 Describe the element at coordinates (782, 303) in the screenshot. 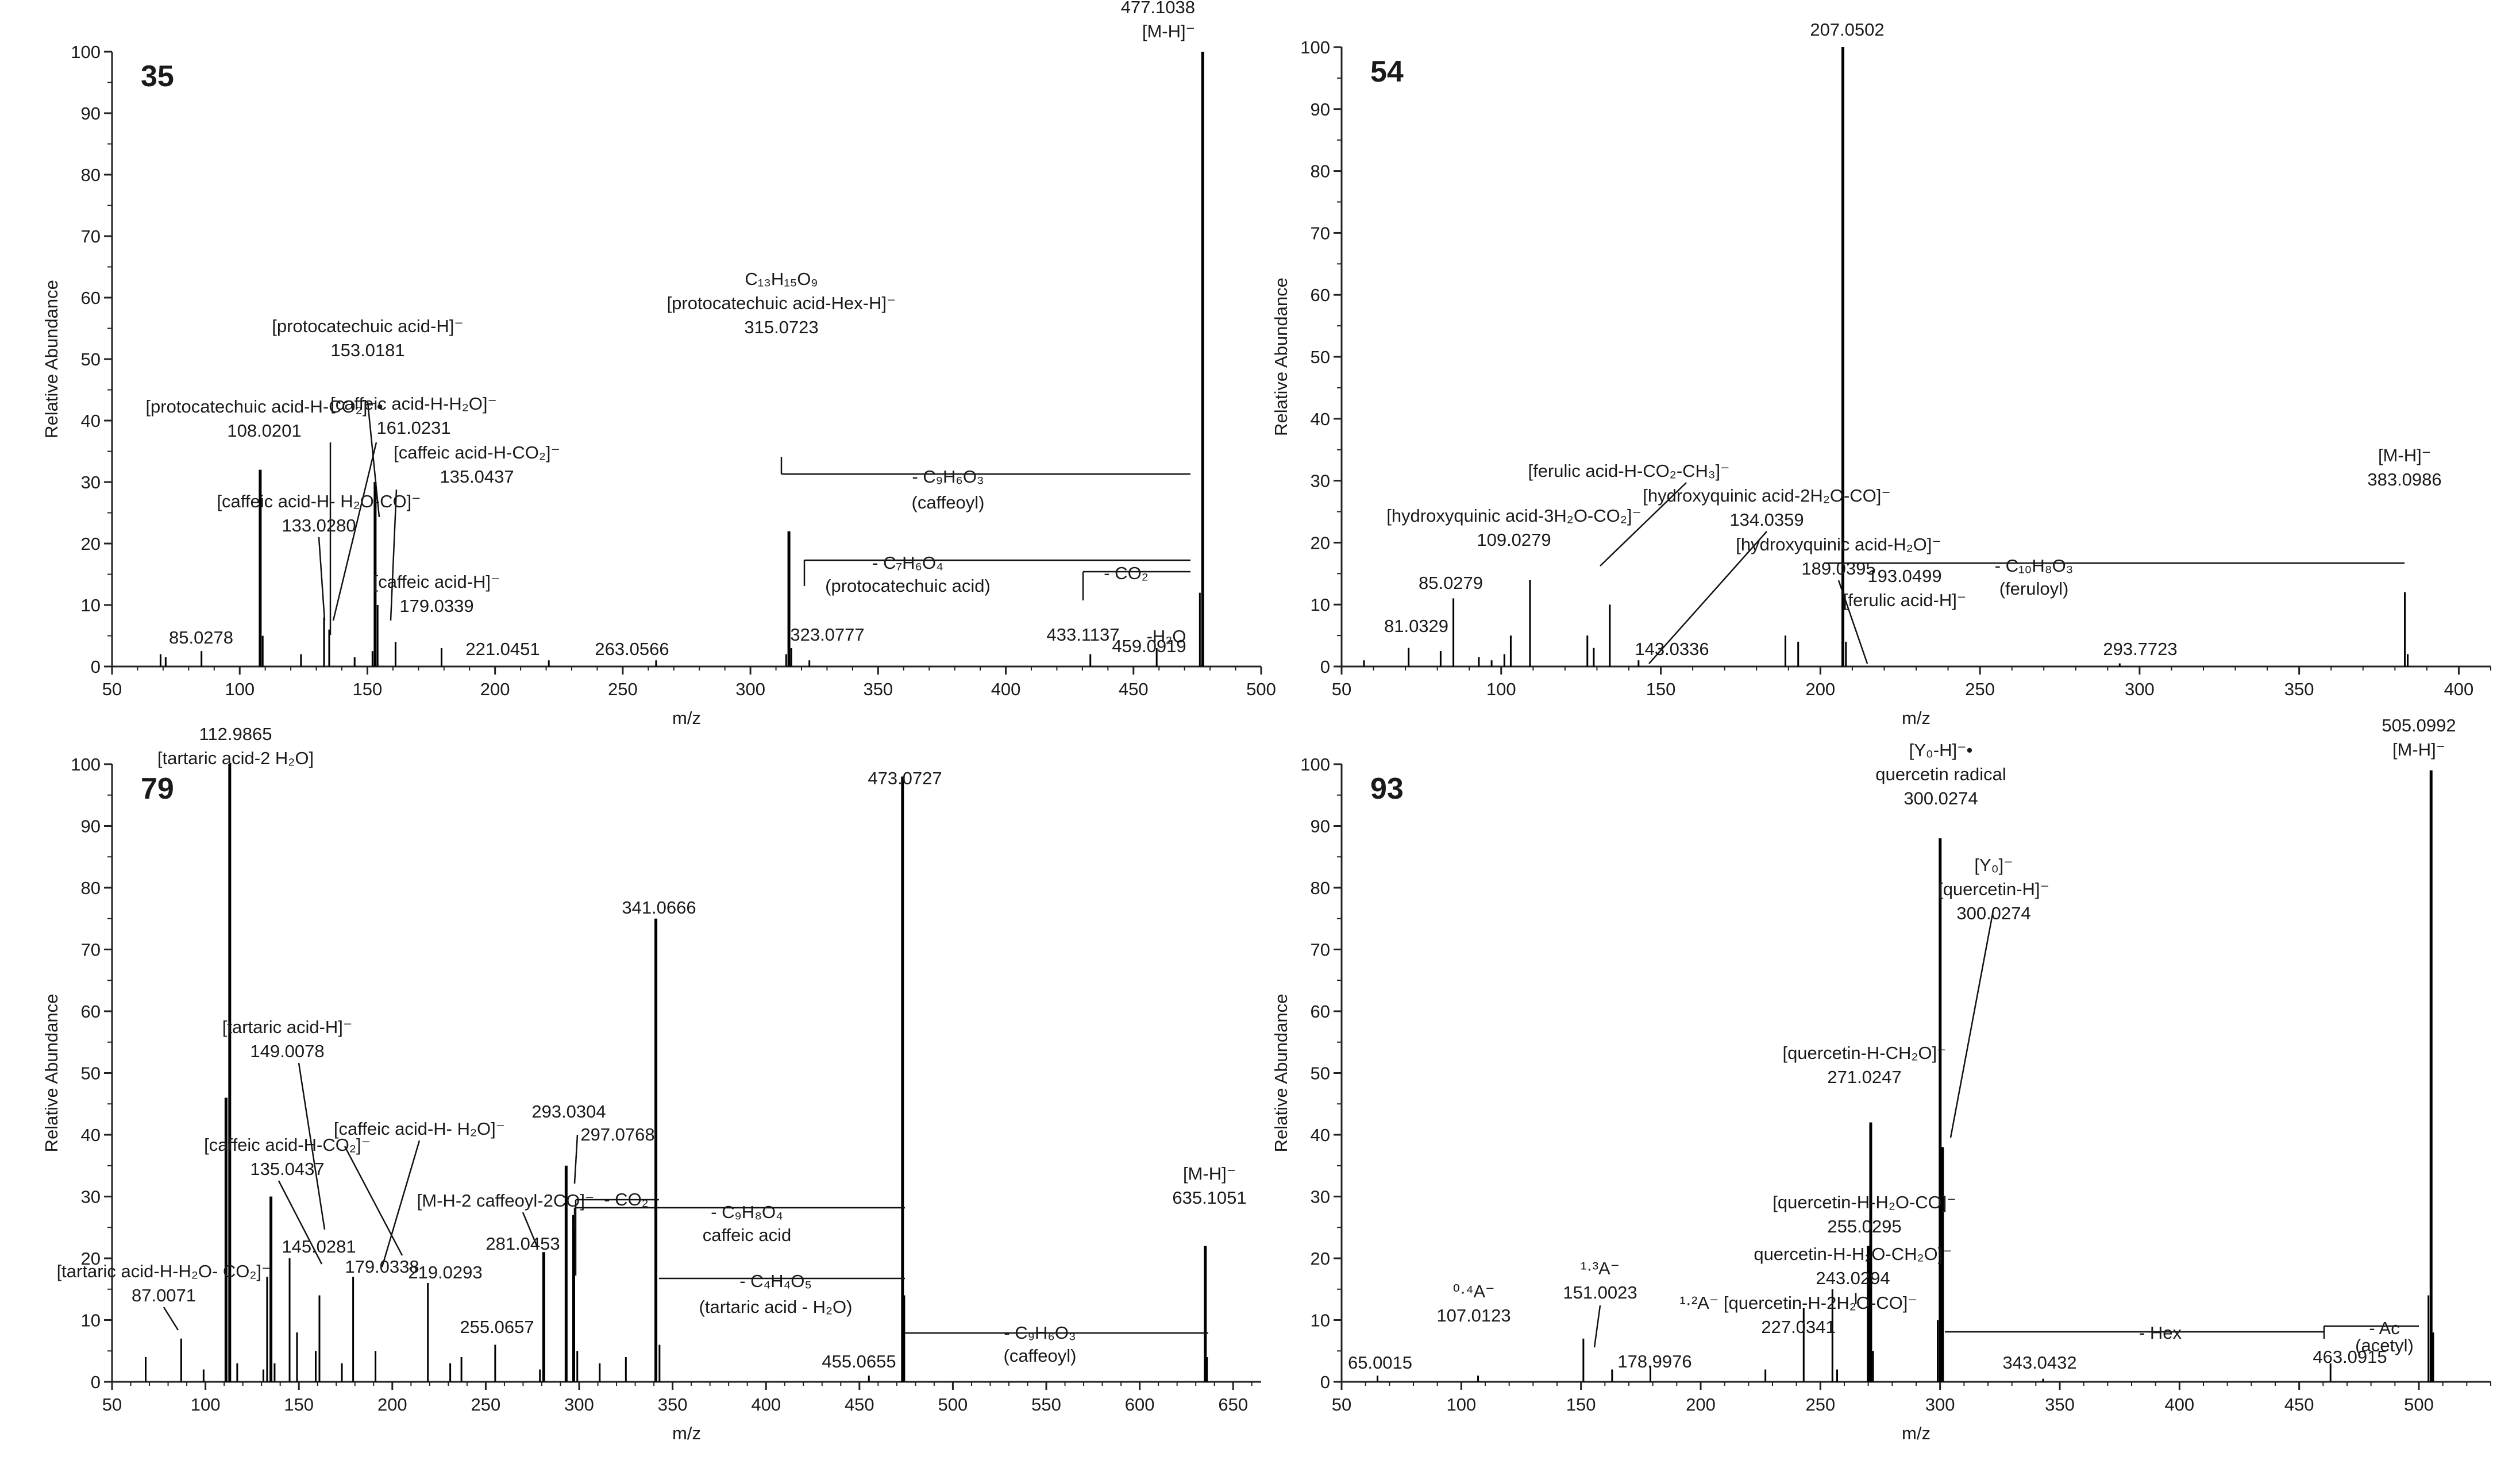

I see `peak-annotation: [protocatechuic acid-Hex-H]⁻` at that location.